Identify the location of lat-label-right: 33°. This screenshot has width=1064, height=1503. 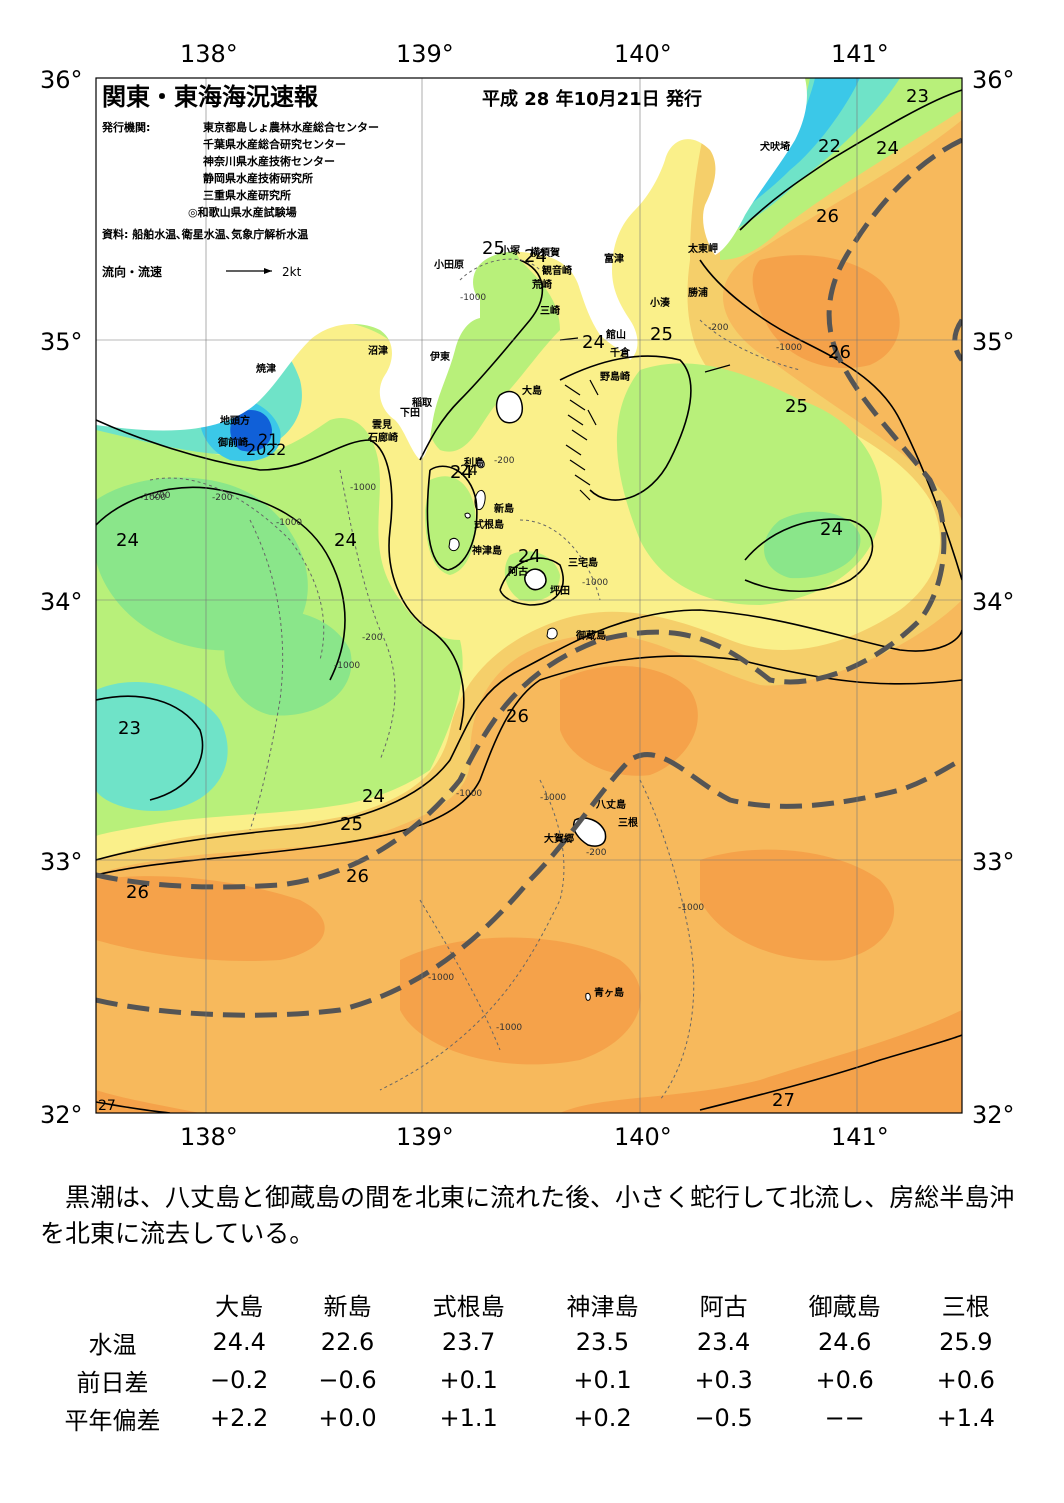
(993, 862).